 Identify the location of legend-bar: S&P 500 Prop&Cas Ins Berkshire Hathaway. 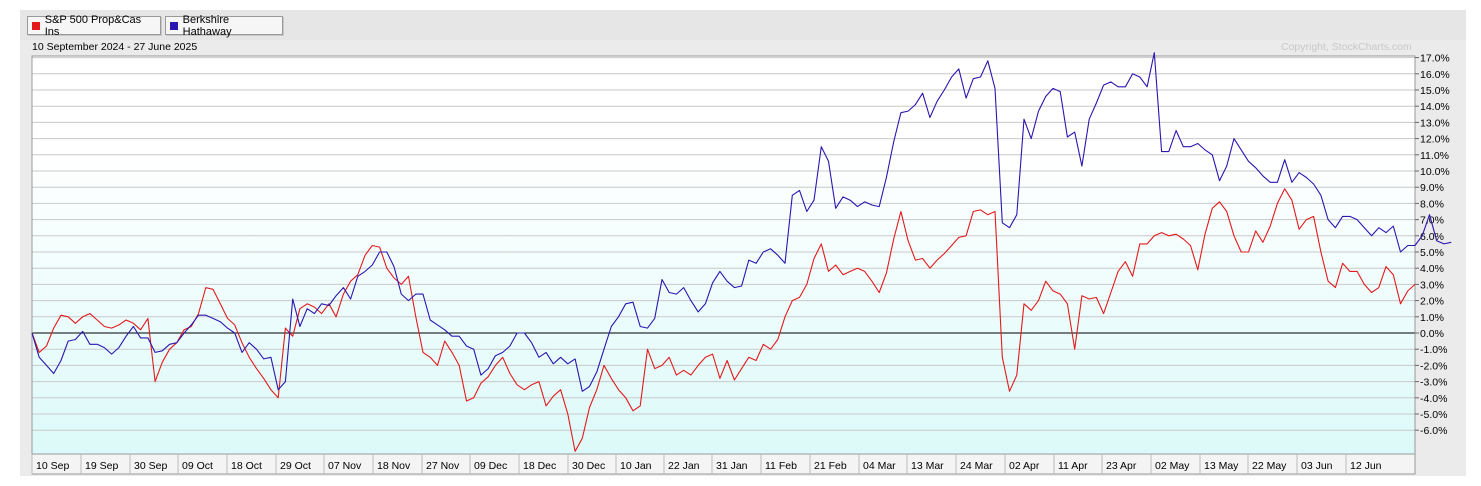
(743, 25).